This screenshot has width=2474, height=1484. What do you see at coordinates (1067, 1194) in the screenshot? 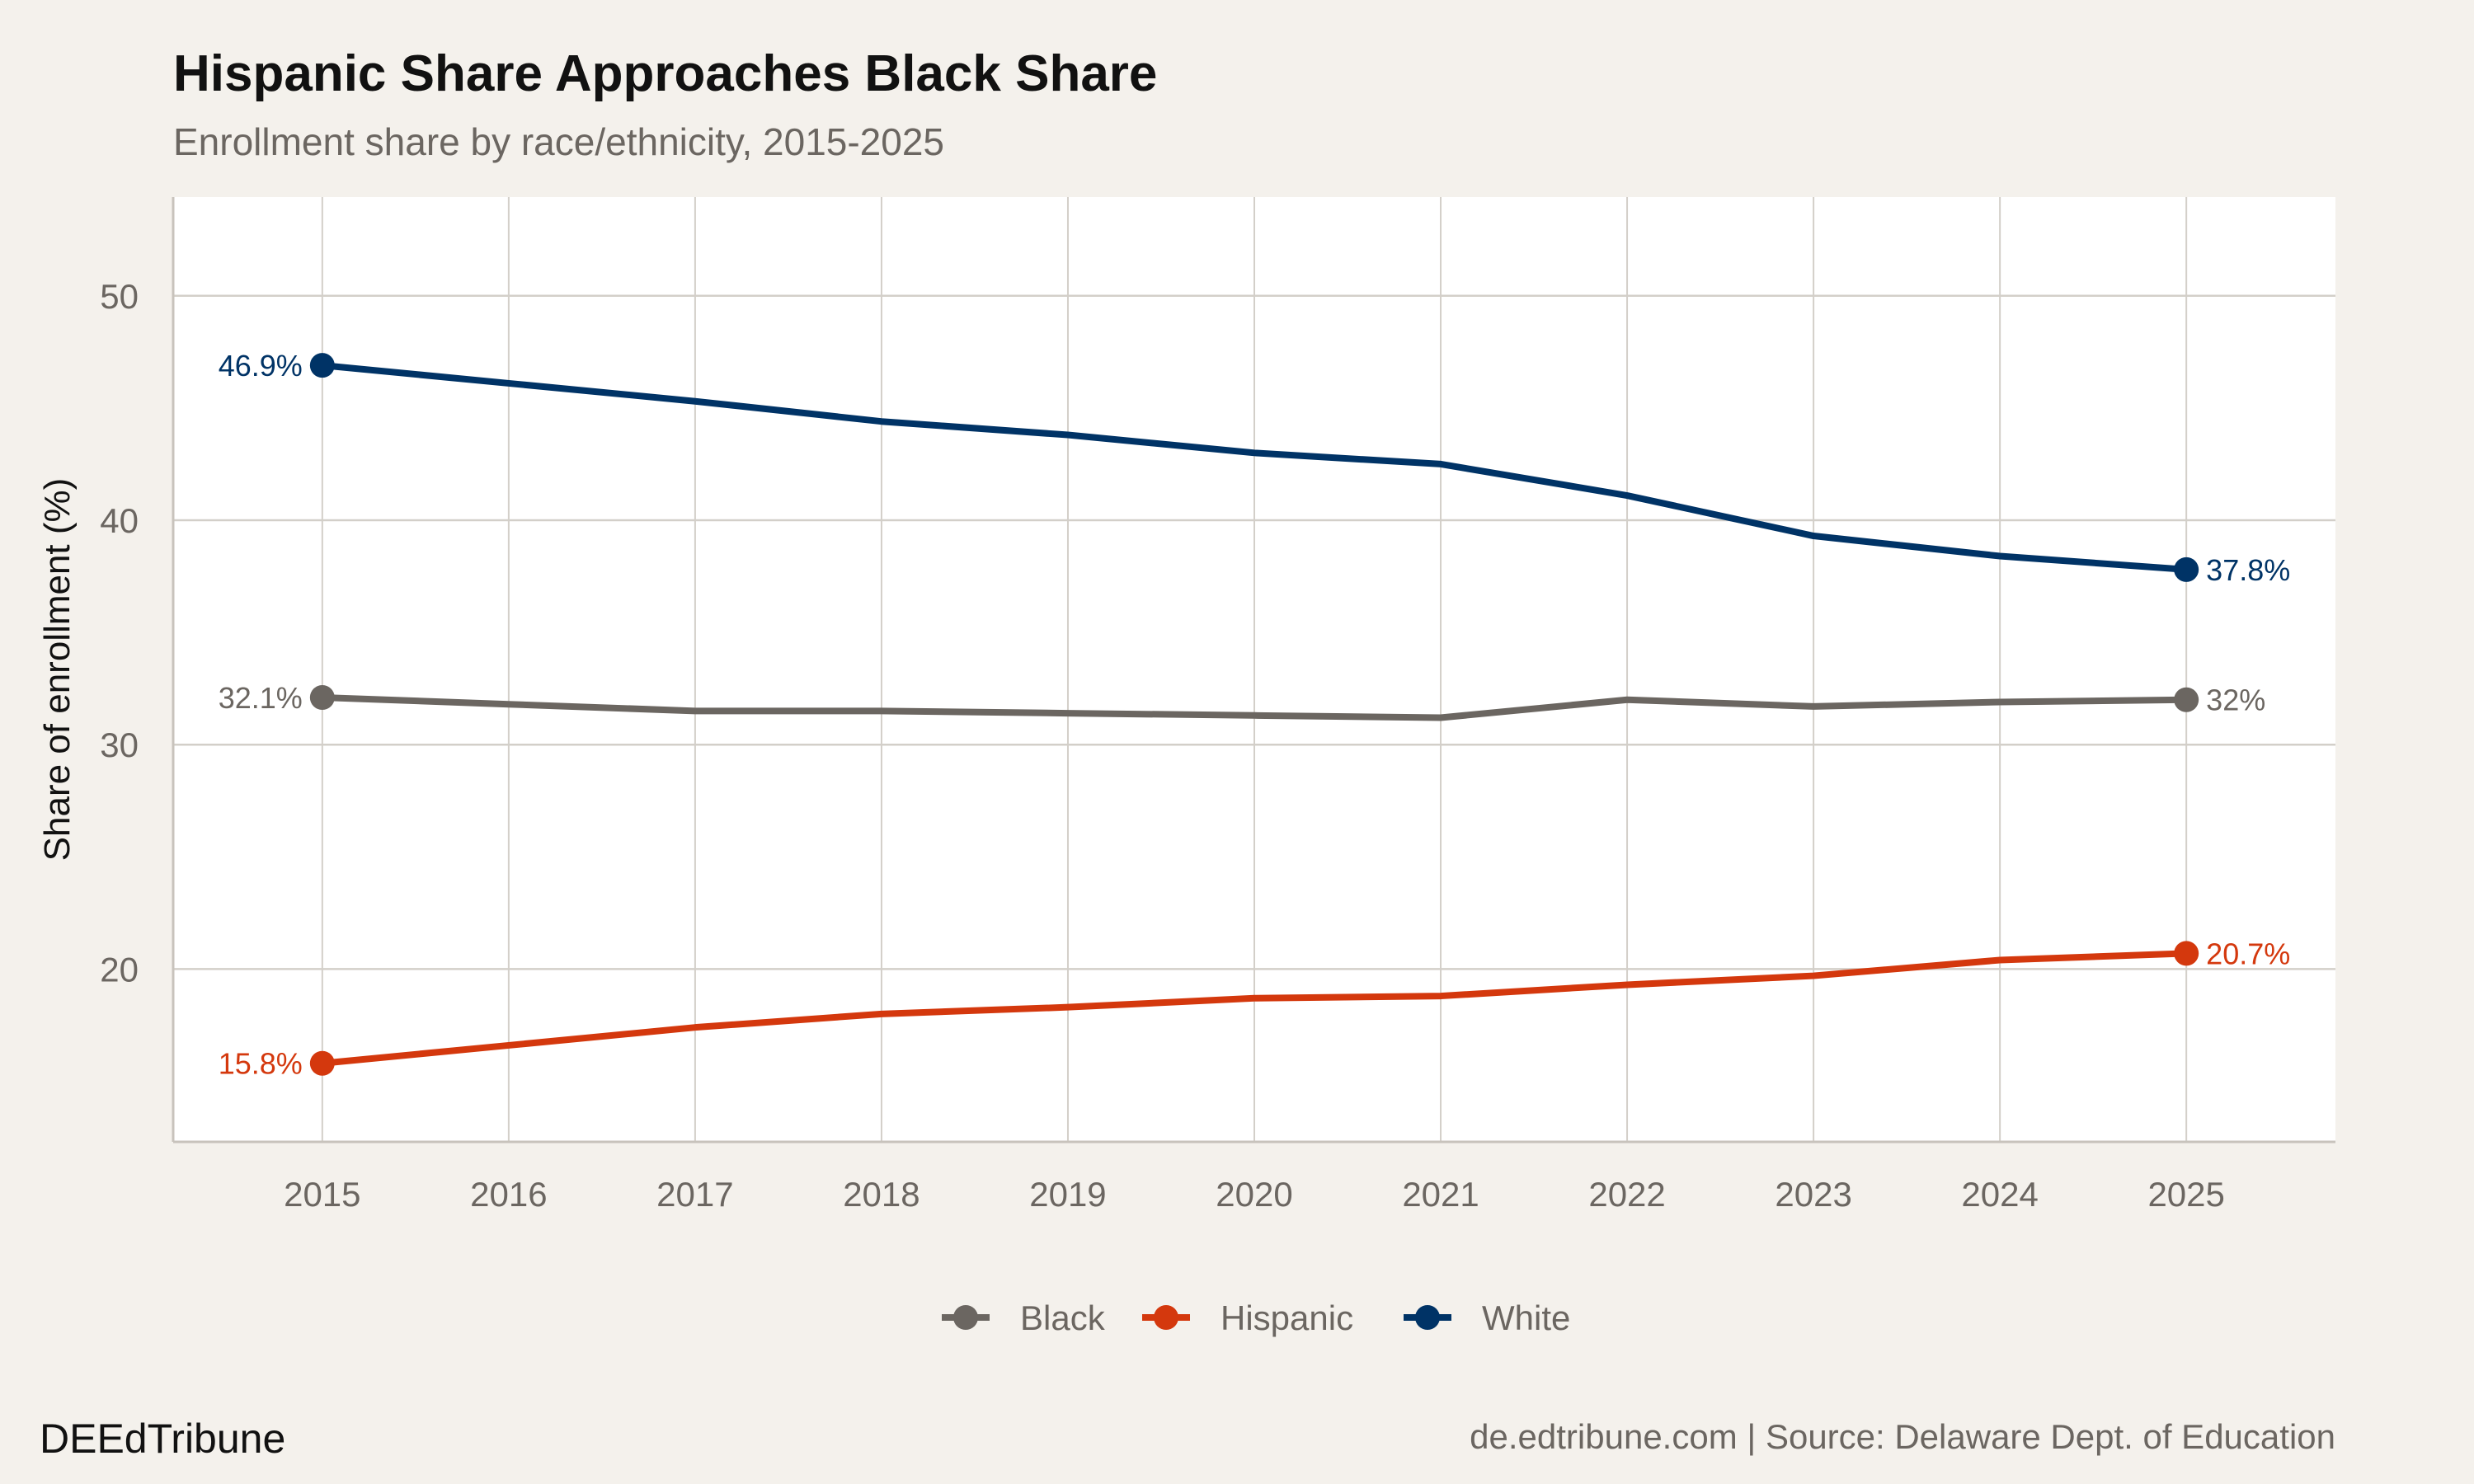
I see `x-tick-label: 2019` at bounding box center [1067, 1194].